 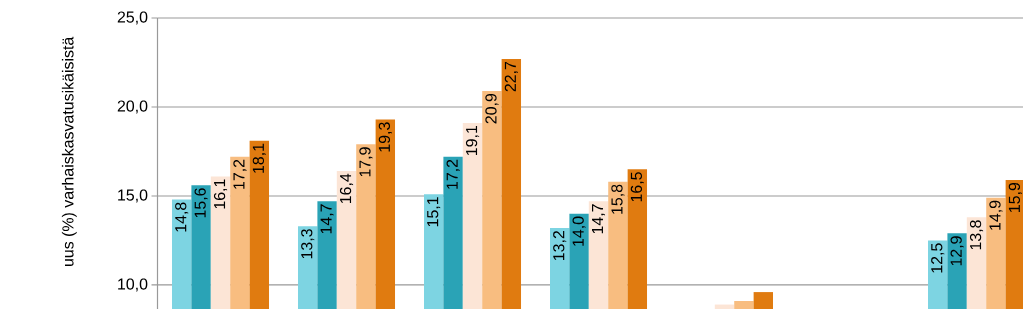 What do you see at coordinates (938, 258) in the screenshot?
I see `data-label: 12,5` at bounding box center [938, 258].